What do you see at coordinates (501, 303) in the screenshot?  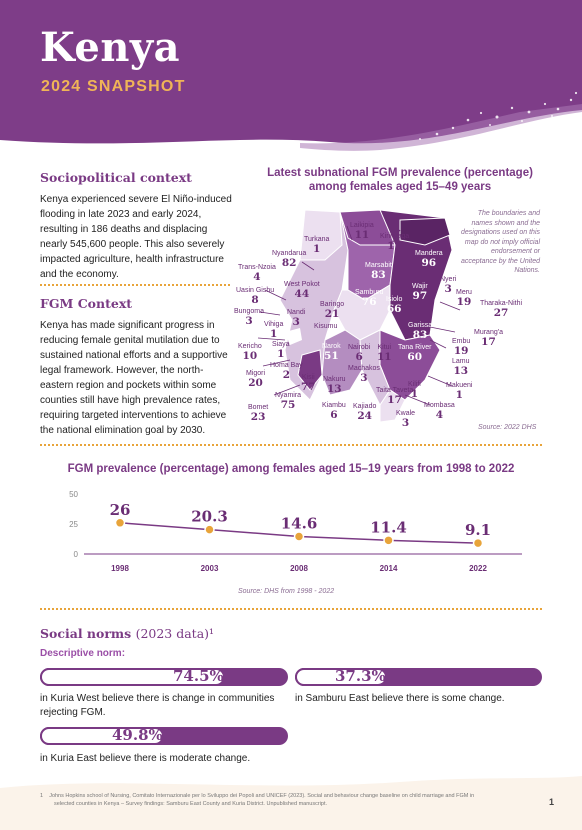 I see `county-name: Tharaka-Nithi` at bounding box center [501, 303].